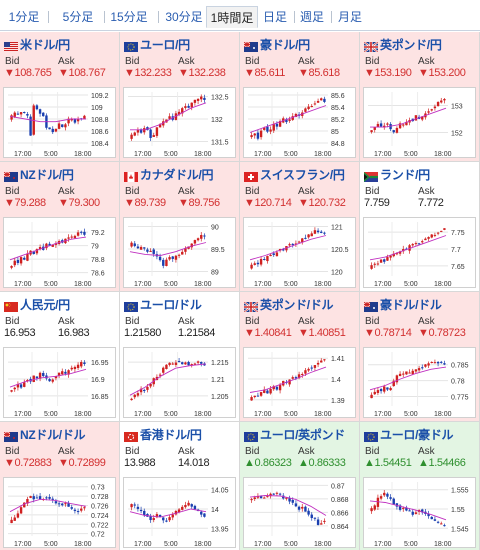 The image size is (480, 550). I want to click on mini-chart: 90 89.5 89 17:00 5:00 18:00, so click(179, 252).